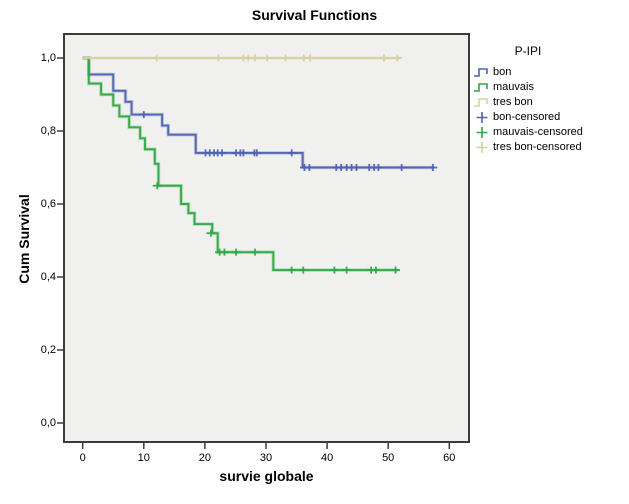  Describe the element at coordinates (314, 15) in the screenshot. I see `chart-title: Survival Functions` at that location.